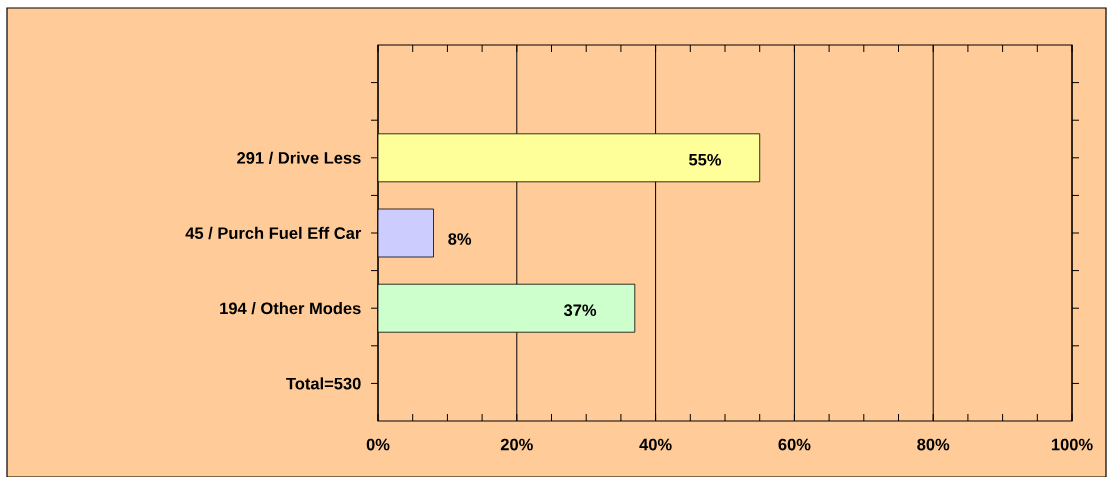  Describe the element at coordinates (580, 310) in the screenshot. I see `data-label: 37%` at that location.